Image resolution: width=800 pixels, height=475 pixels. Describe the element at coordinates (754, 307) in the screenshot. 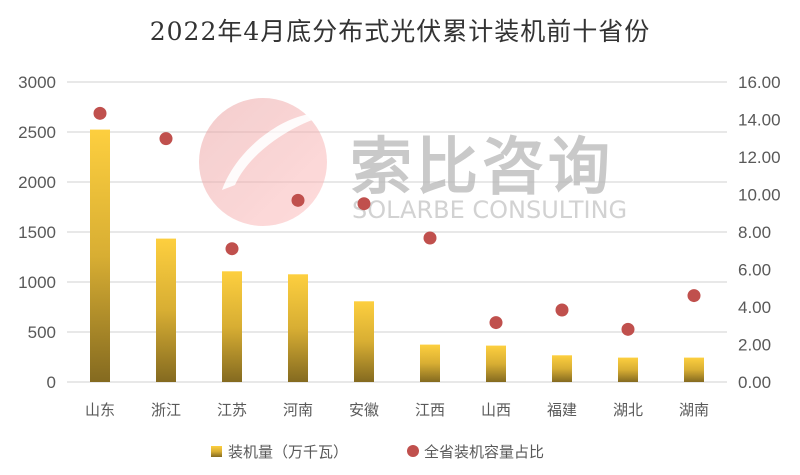

I see `y2-tick-label: 4.00` at that location.